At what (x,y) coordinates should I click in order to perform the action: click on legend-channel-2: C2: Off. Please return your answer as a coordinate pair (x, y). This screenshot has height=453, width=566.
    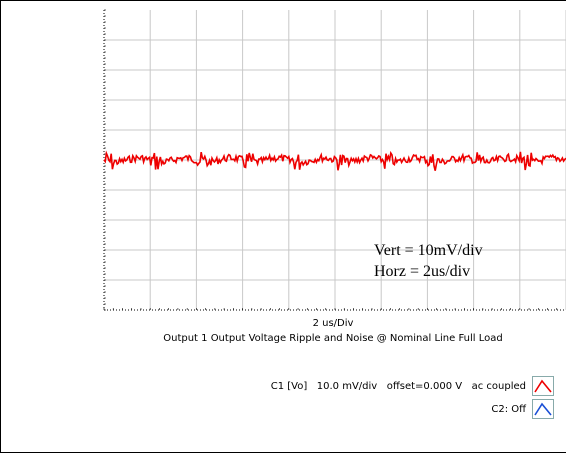
    Looking at the image, I should click on (522, 409).